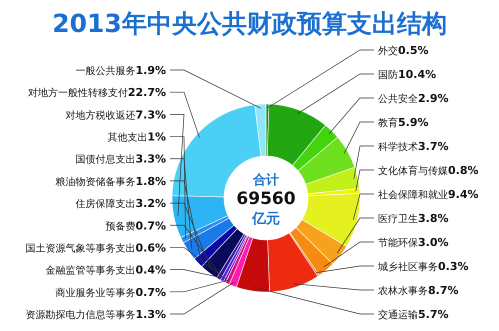 The image size is (499, 331). What do you see at coordinates (249, 23) in the screenshot?
I see `chart-title: 2013年中央公共财政预算支出结构` at bounding box center [249, 23].